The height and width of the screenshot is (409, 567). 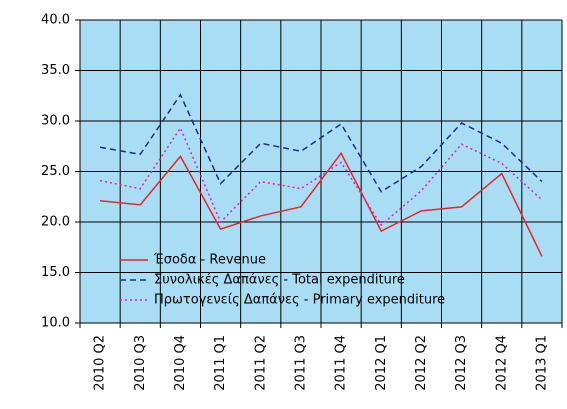 What do you see at coordinates (300, 363) in the screenshot?
I see `x-tick-label: 2011 Q3` at bounding box center [300, 363].